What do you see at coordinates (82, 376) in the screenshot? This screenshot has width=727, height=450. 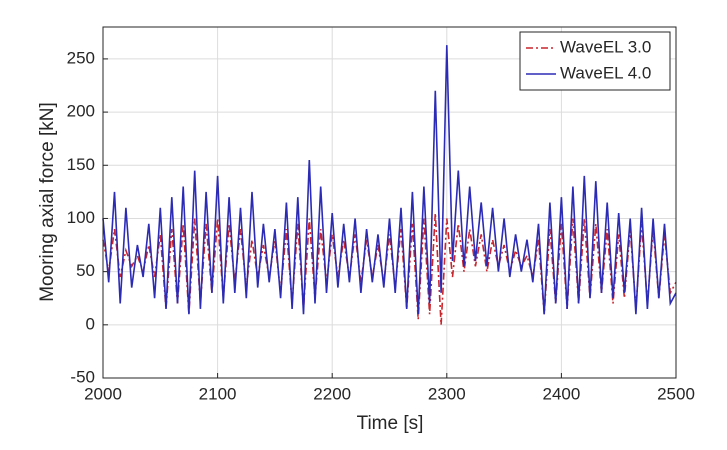 I see `y-tick-label: -50` at bounding box center [82, 376].